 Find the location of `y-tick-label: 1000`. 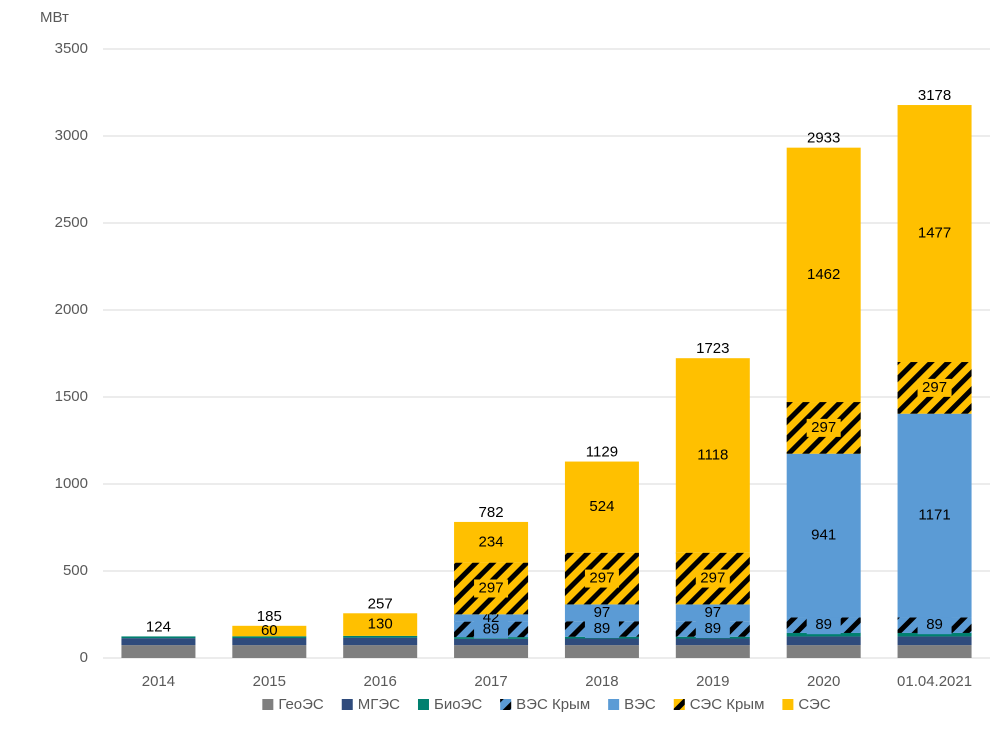

y-tick-label: 1000 is located at coordinates (71, 483).